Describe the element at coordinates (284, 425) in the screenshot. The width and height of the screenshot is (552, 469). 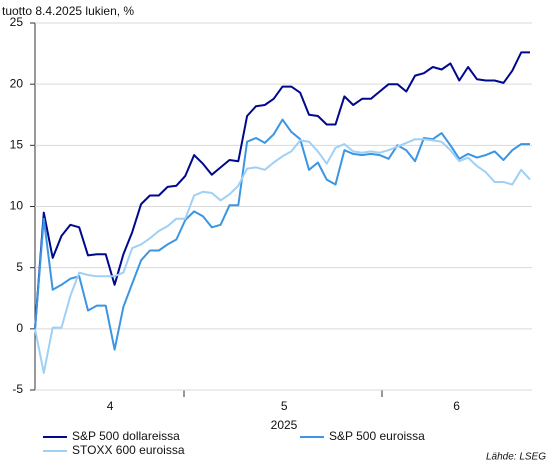
I see `x-axis-label: 2025` at that location.